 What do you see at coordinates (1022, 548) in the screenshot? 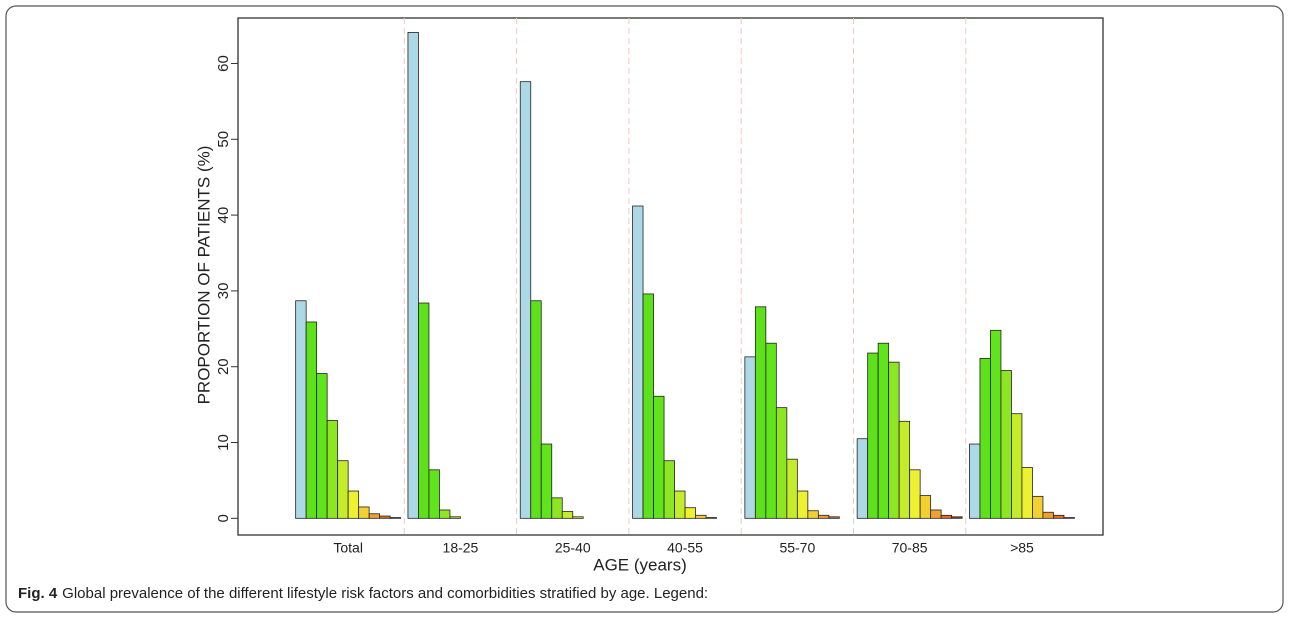
I see `x-tick-label: >85` at bounding box center [1022, 548].